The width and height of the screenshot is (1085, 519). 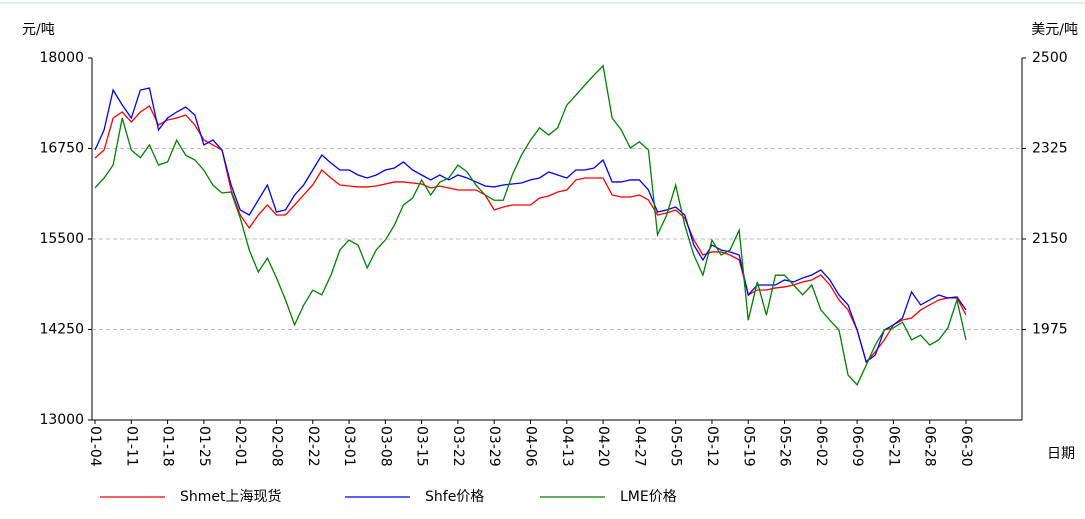 What do you see at coordinates (857, 446) in the screenshot?
I see `x-tick-label: 06-09` at bounding box center [857, 446].